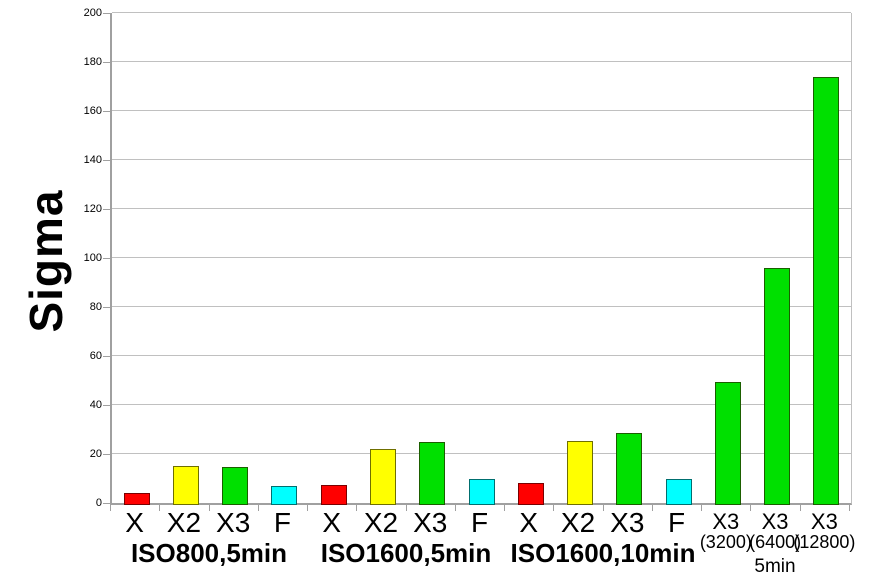 Image resolution: width=876 pixels, height=586 pixels. I want to click on category-sublabel: (3200), so click(725, 542).